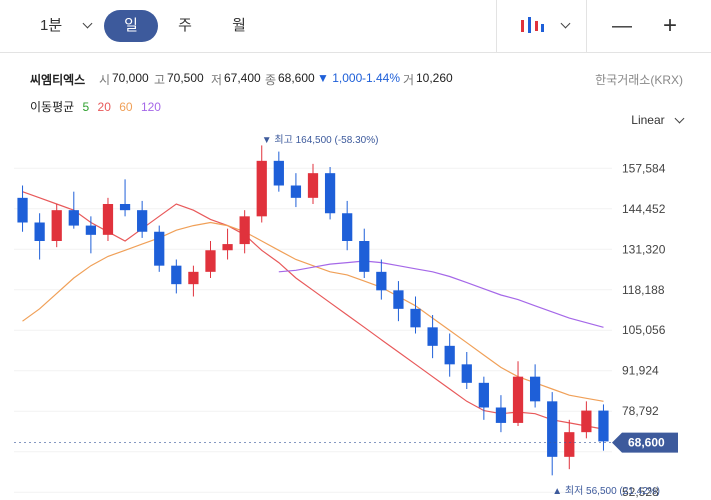 Image resolution: width=711 pixels, height=500 pixels. What do you see at coordinates (185, 25) in the screenshot?
I see `tab-week: 주` at bounding box center [185, 25].